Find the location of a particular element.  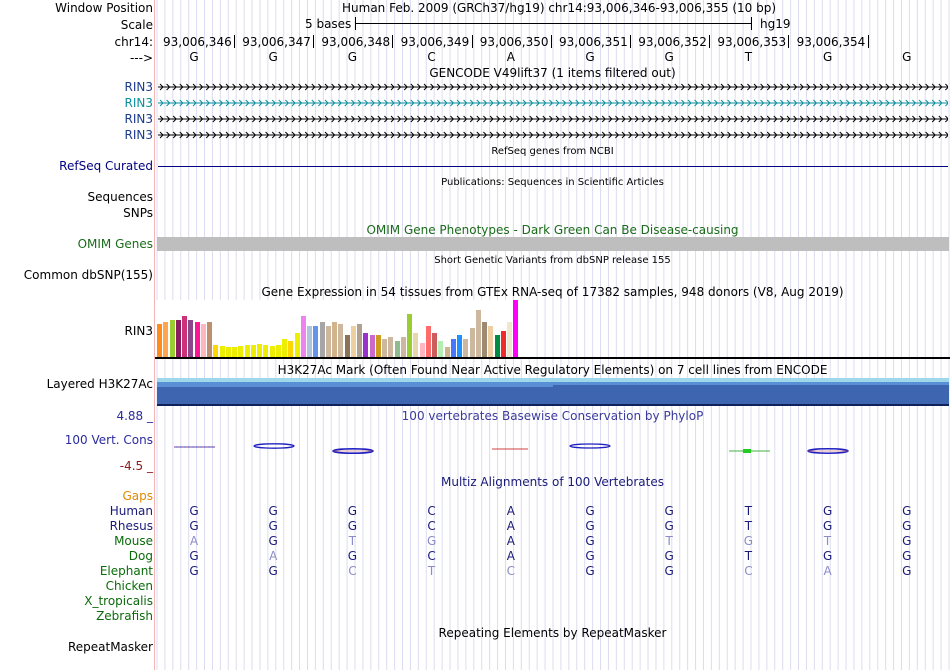

repeatmasker-track-label: RepeatMasker is located at coordinates (110, 647).